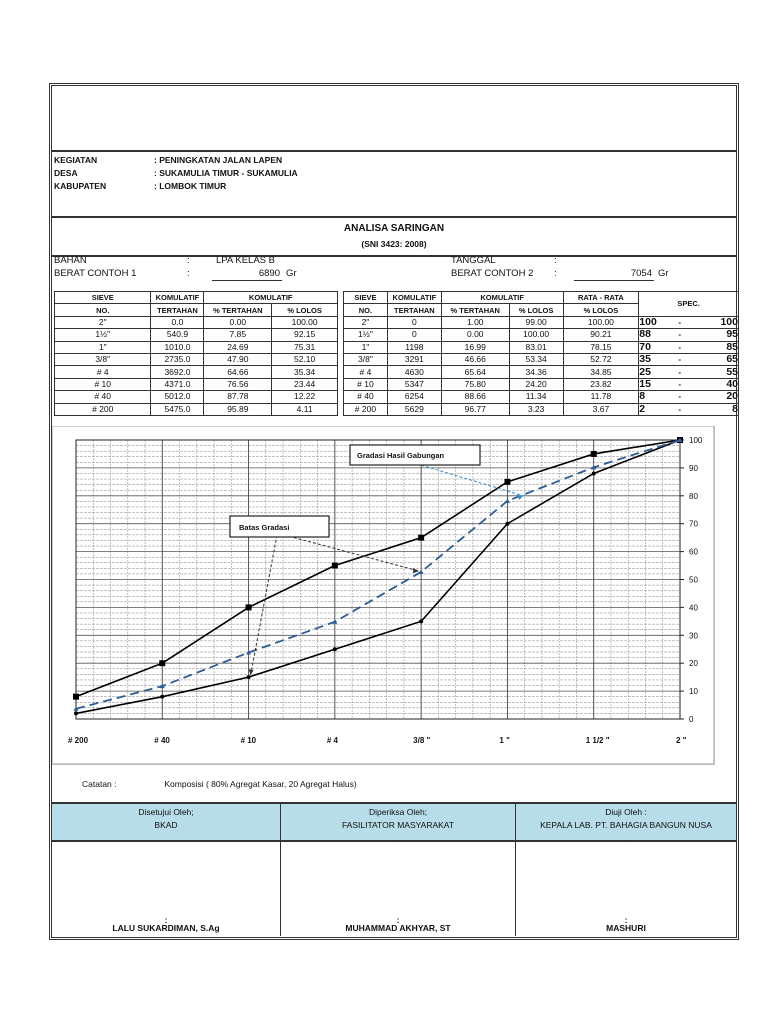 The width and height of the screenshot is (768, 1024). I want to click on cell-pct-lolos: 100.00, so click(304, 322).